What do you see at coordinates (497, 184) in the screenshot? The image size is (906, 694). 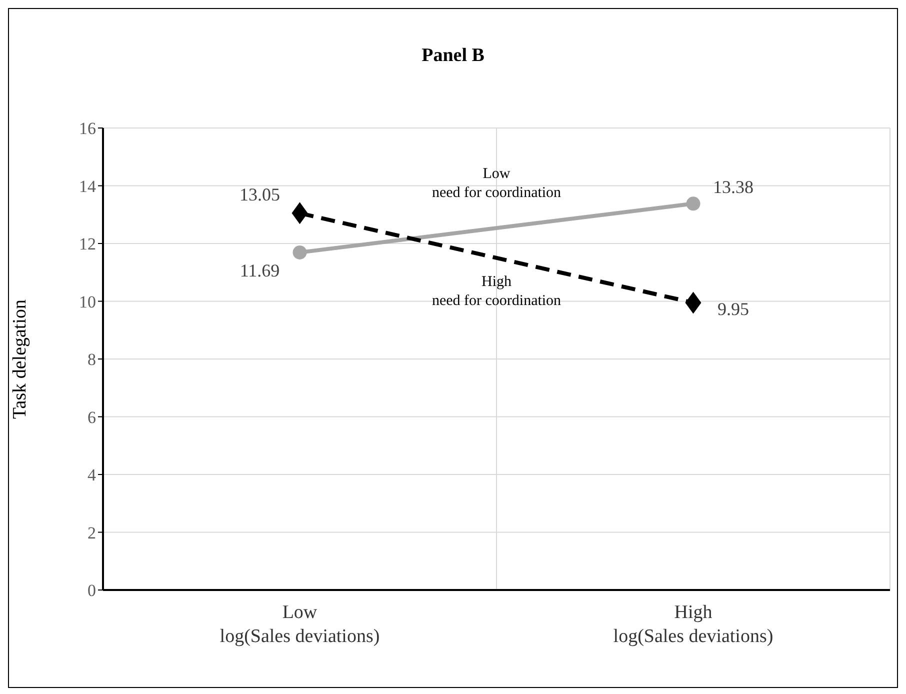 I see `series-label: Low need for coordination` at bounding box center [497, 184].